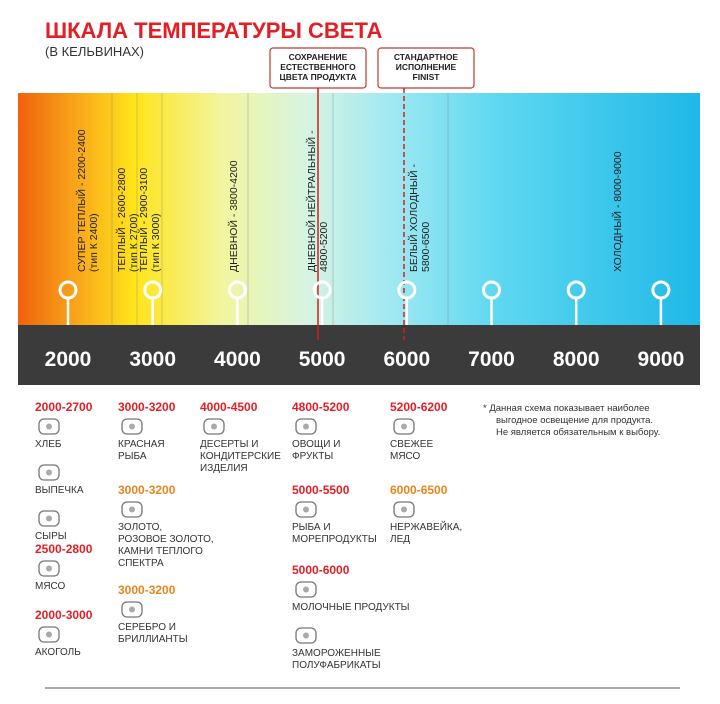 The image size is (720, 704). I want to click on item-label: РОЗОВОЕ ЗОЛОТО,, so click(166, 539).